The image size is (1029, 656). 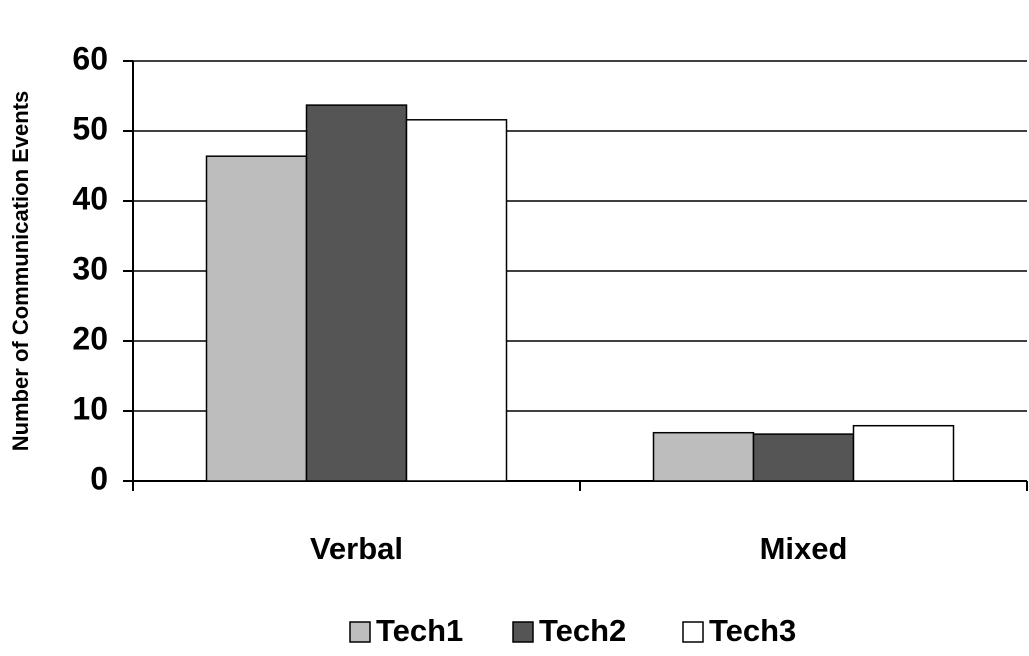 I want to click on x-tick-label: Mixed, so click(x=804, y=548).